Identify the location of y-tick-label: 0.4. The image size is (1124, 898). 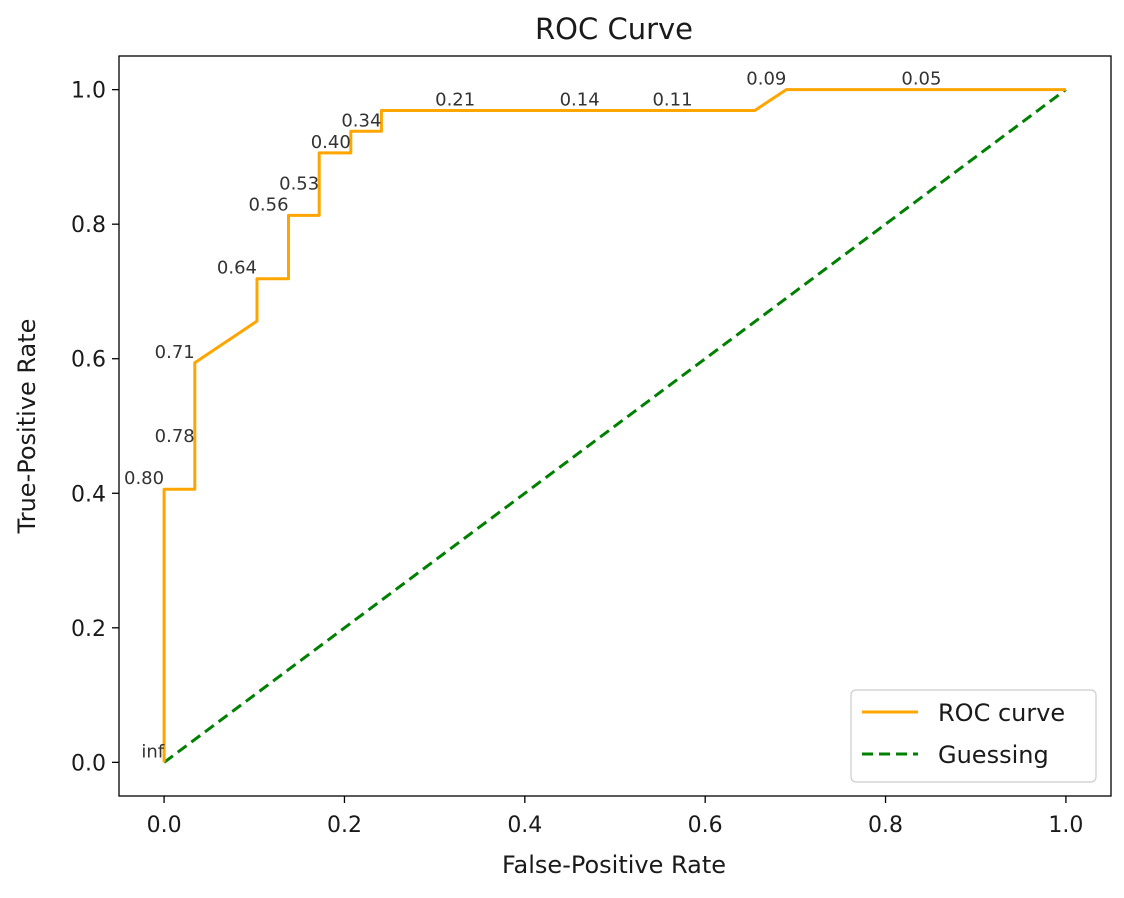
(88, 494).